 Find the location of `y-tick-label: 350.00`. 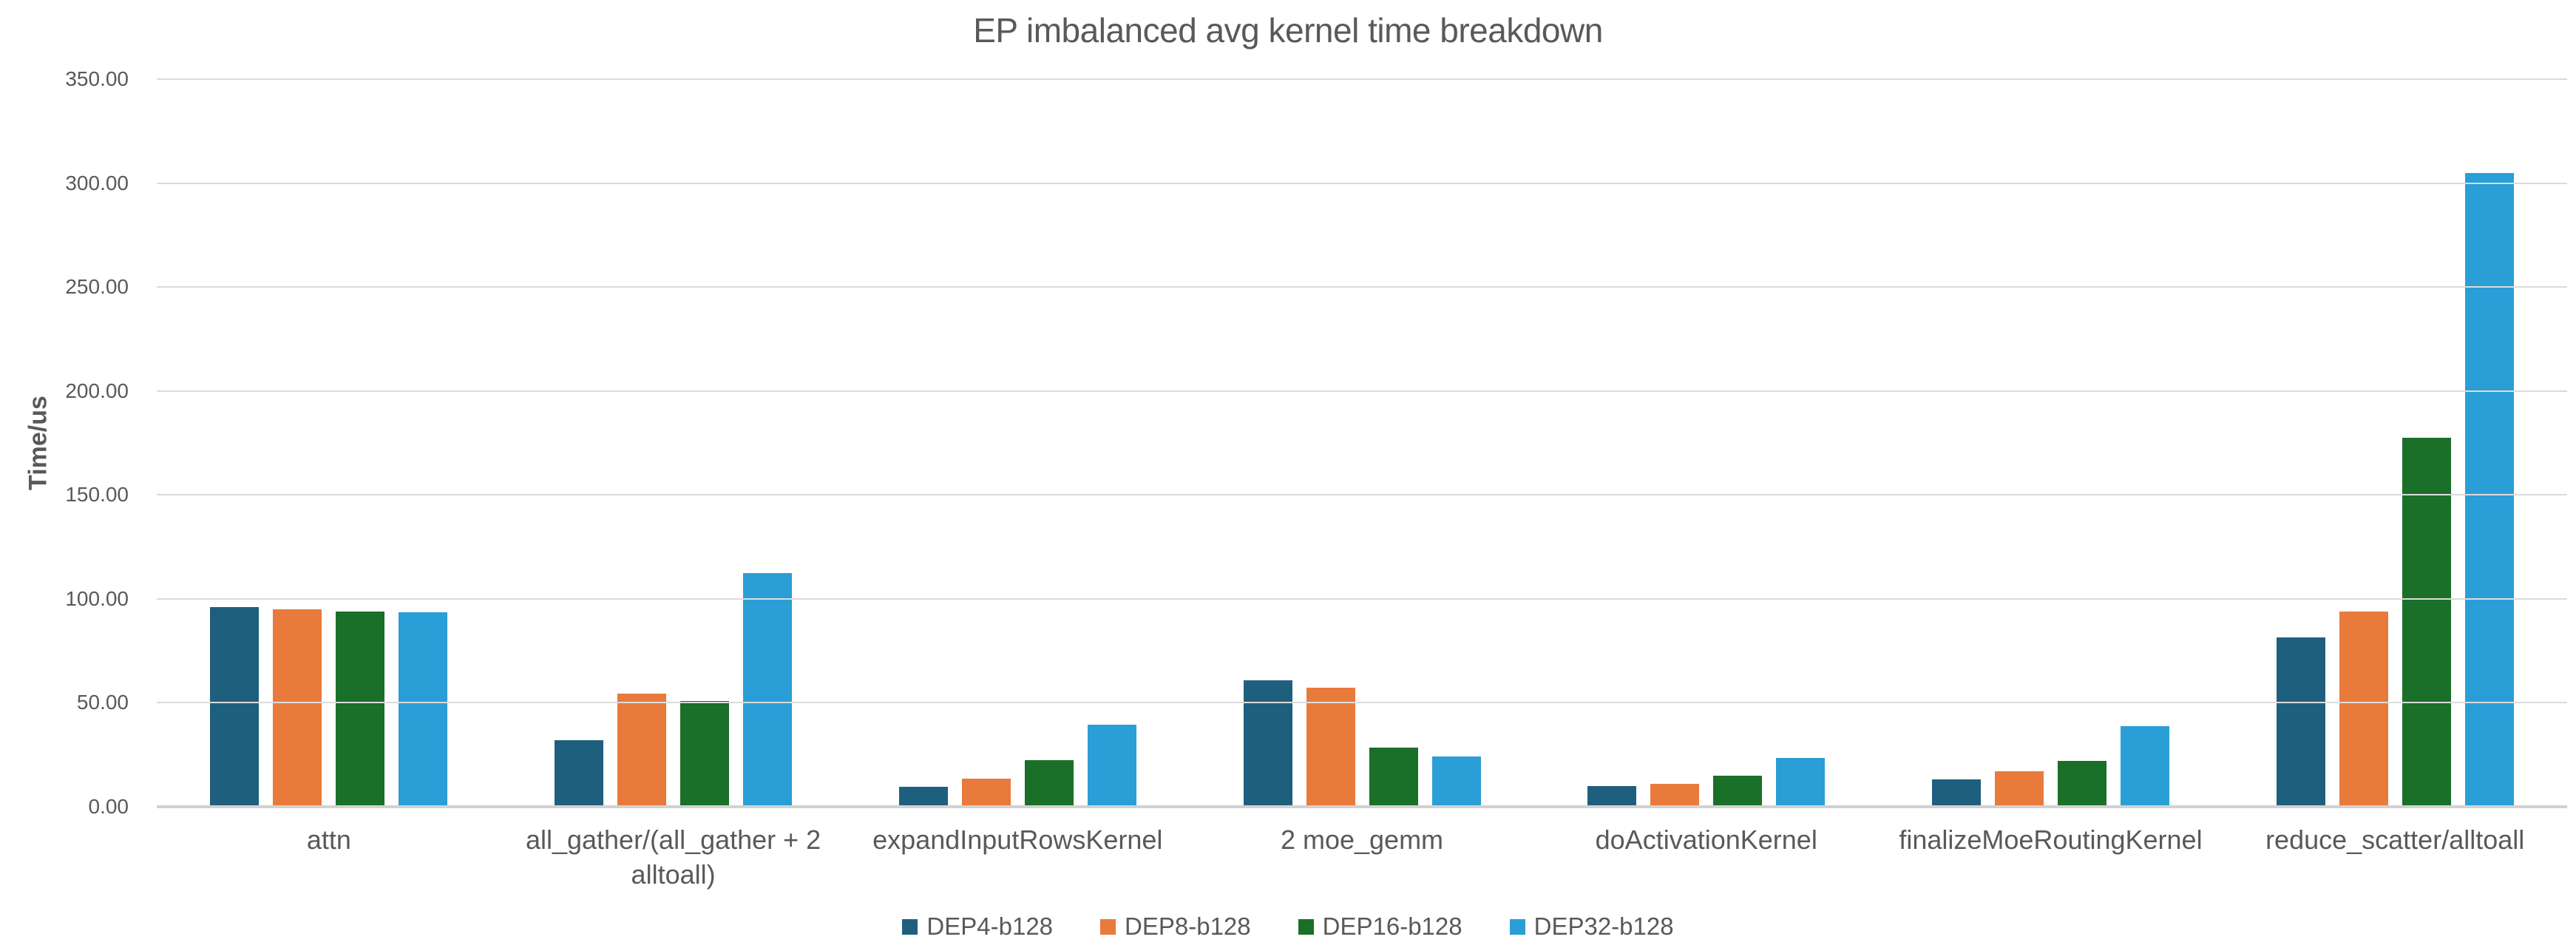

y-tick-label: 350.00 is located at coordinates (97, 78).